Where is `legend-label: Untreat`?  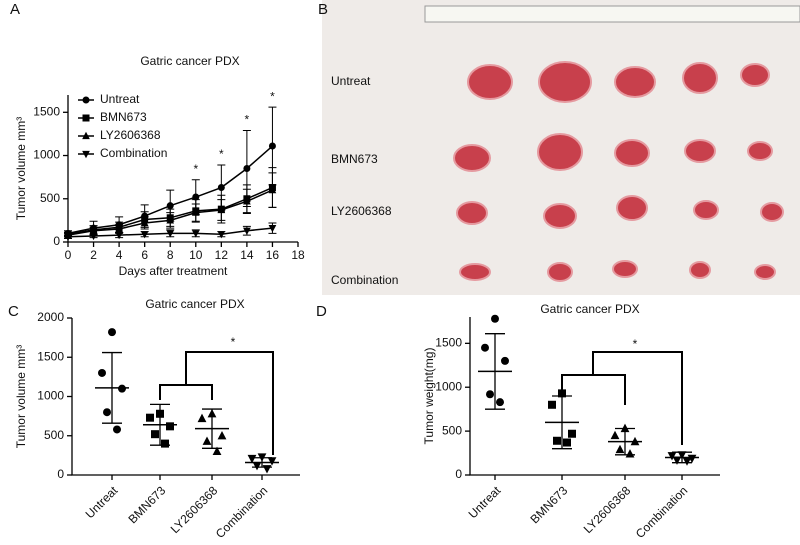
legend-label: Untreat is located at coordinates (120, 99).